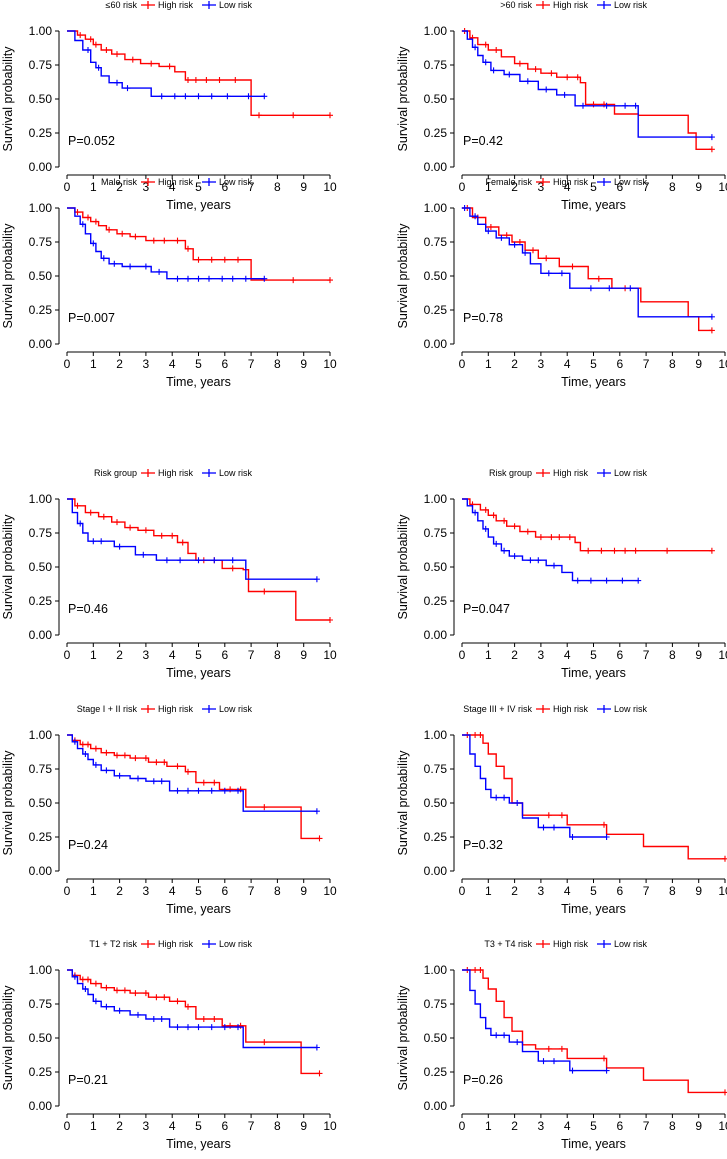 This screenshot has width=727, height=1159. Describe the element at coordinates (483, 318) in the screenshot. I see `p-value: P=0.78` at that location.